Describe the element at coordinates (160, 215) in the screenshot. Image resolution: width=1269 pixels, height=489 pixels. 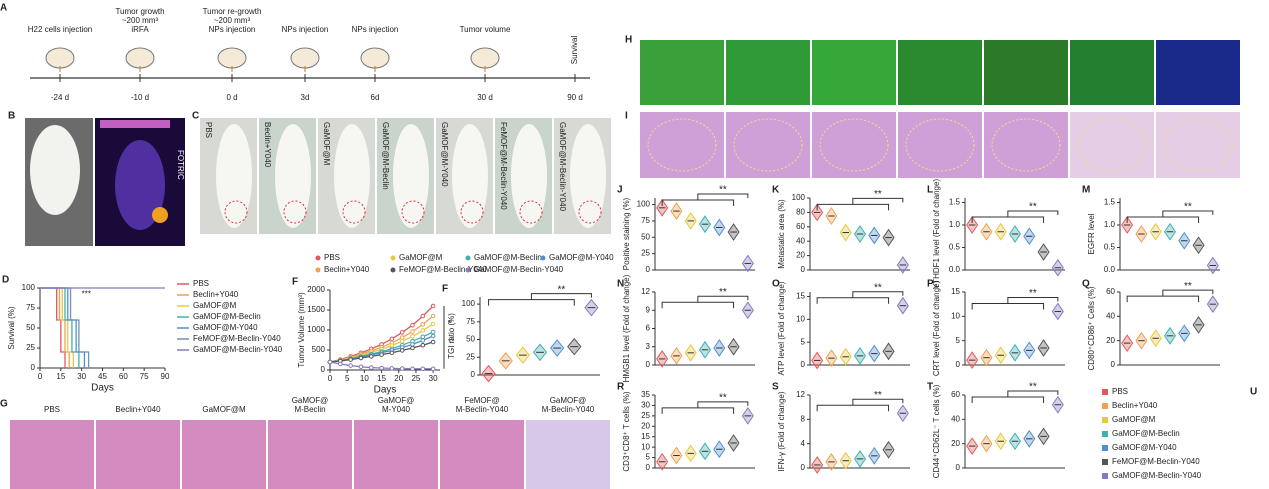
I see `hot-spot` at that location.